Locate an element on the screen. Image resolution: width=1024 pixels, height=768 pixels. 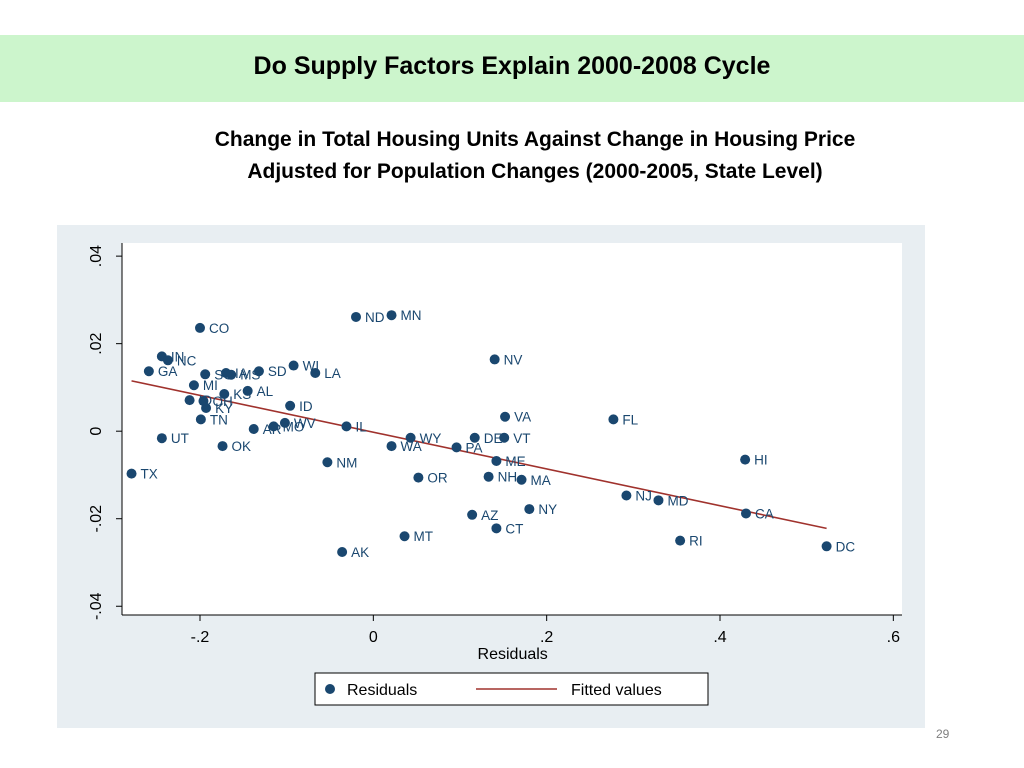
data-point-label: SD is located at coordinates (277, 371).